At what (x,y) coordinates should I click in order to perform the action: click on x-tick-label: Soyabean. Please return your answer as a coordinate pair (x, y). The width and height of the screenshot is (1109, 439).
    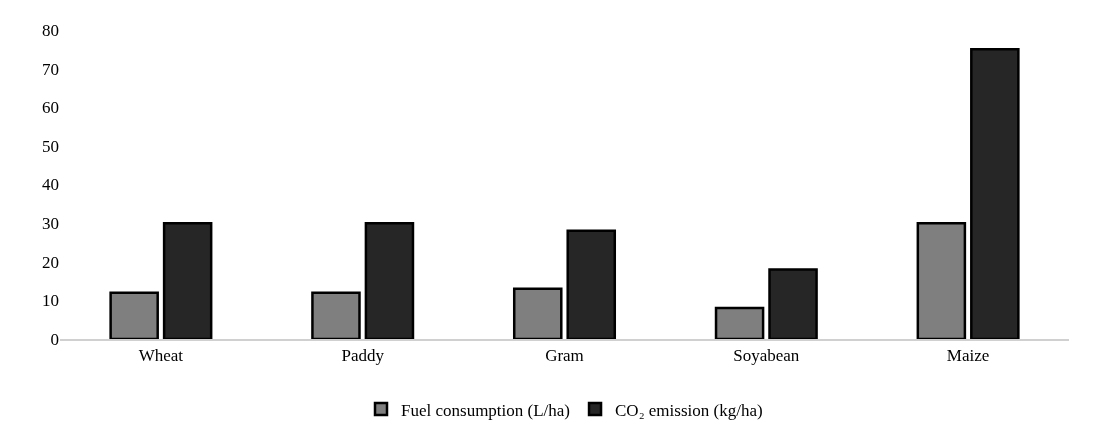
    Looking at the image, I should click on (766, 356).